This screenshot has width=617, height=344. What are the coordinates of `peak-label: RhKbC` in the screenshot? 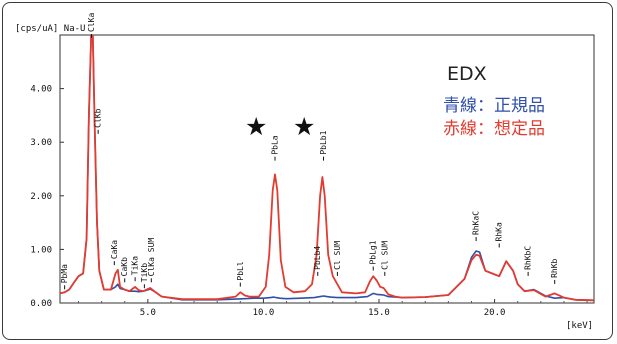 It's located at (528, 258).